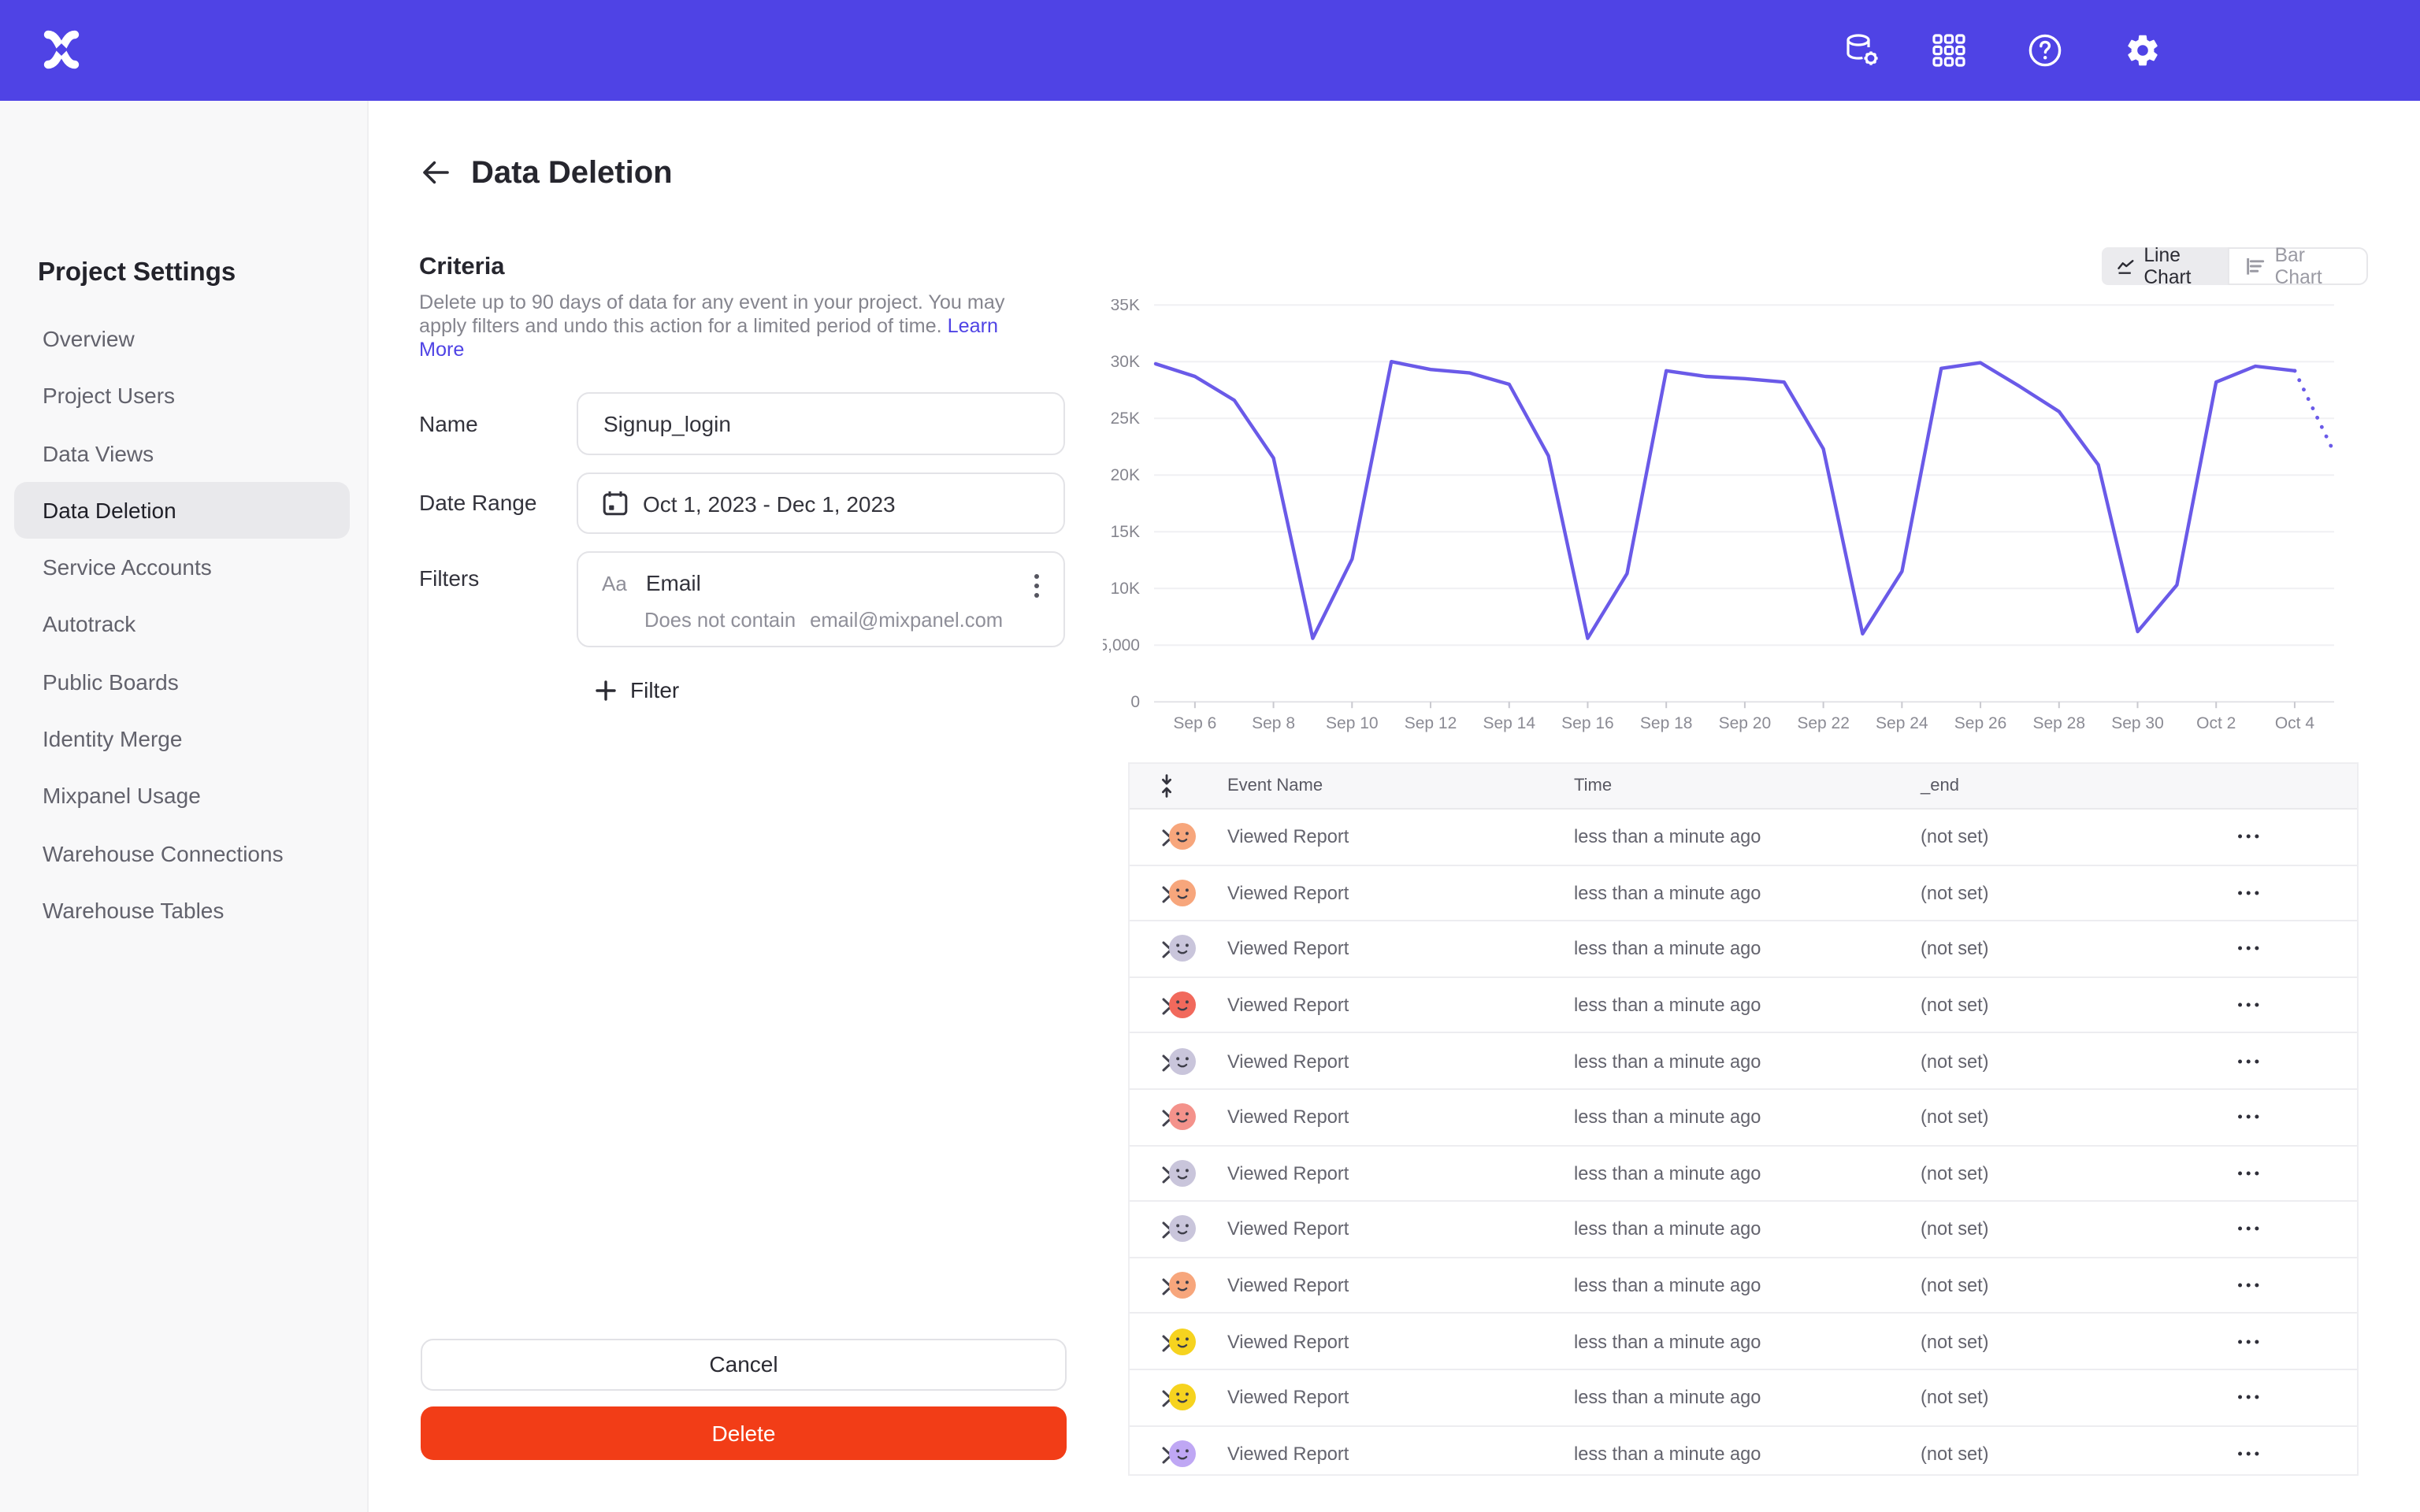 This screenshot has width=2420, height=1512. I want to click on line-chart-toggle: Line Chart, so click(2165, 266).